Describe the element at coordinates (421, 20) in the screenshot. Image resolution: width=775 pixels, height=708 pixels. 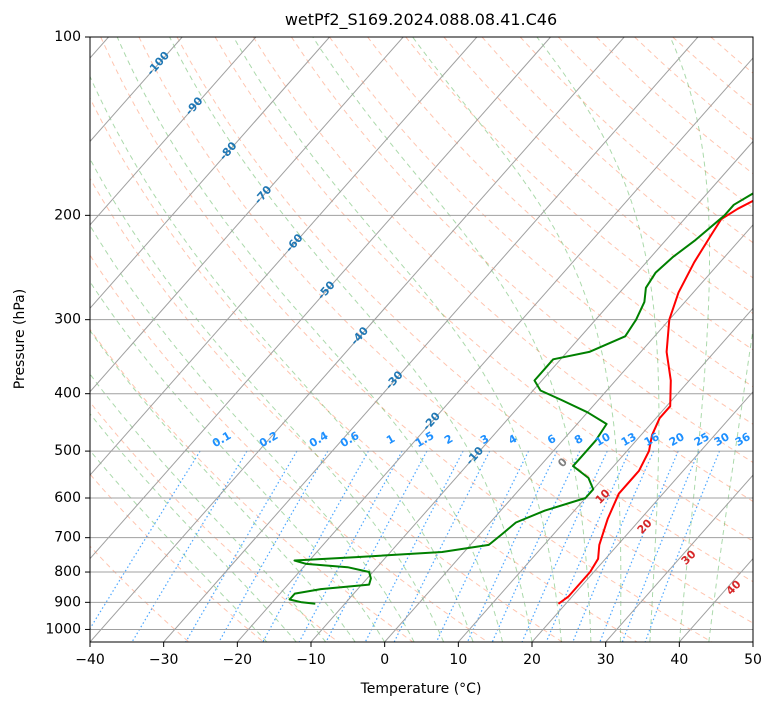
I see `chart-title: wetPf2_S169.2024.088.08.41.C46` at that location.